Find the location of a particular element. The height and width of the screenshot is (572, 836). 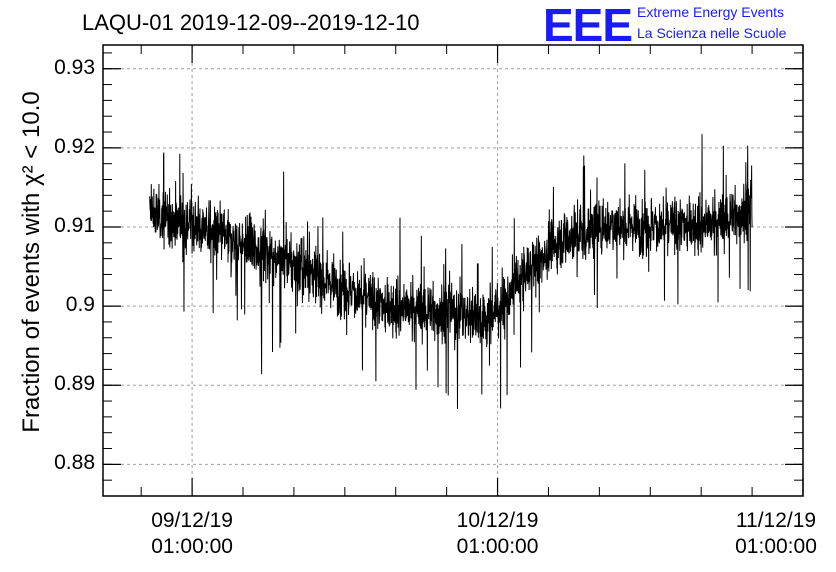

y-tick-label: 0.88 is located at coordinates (74, 463).